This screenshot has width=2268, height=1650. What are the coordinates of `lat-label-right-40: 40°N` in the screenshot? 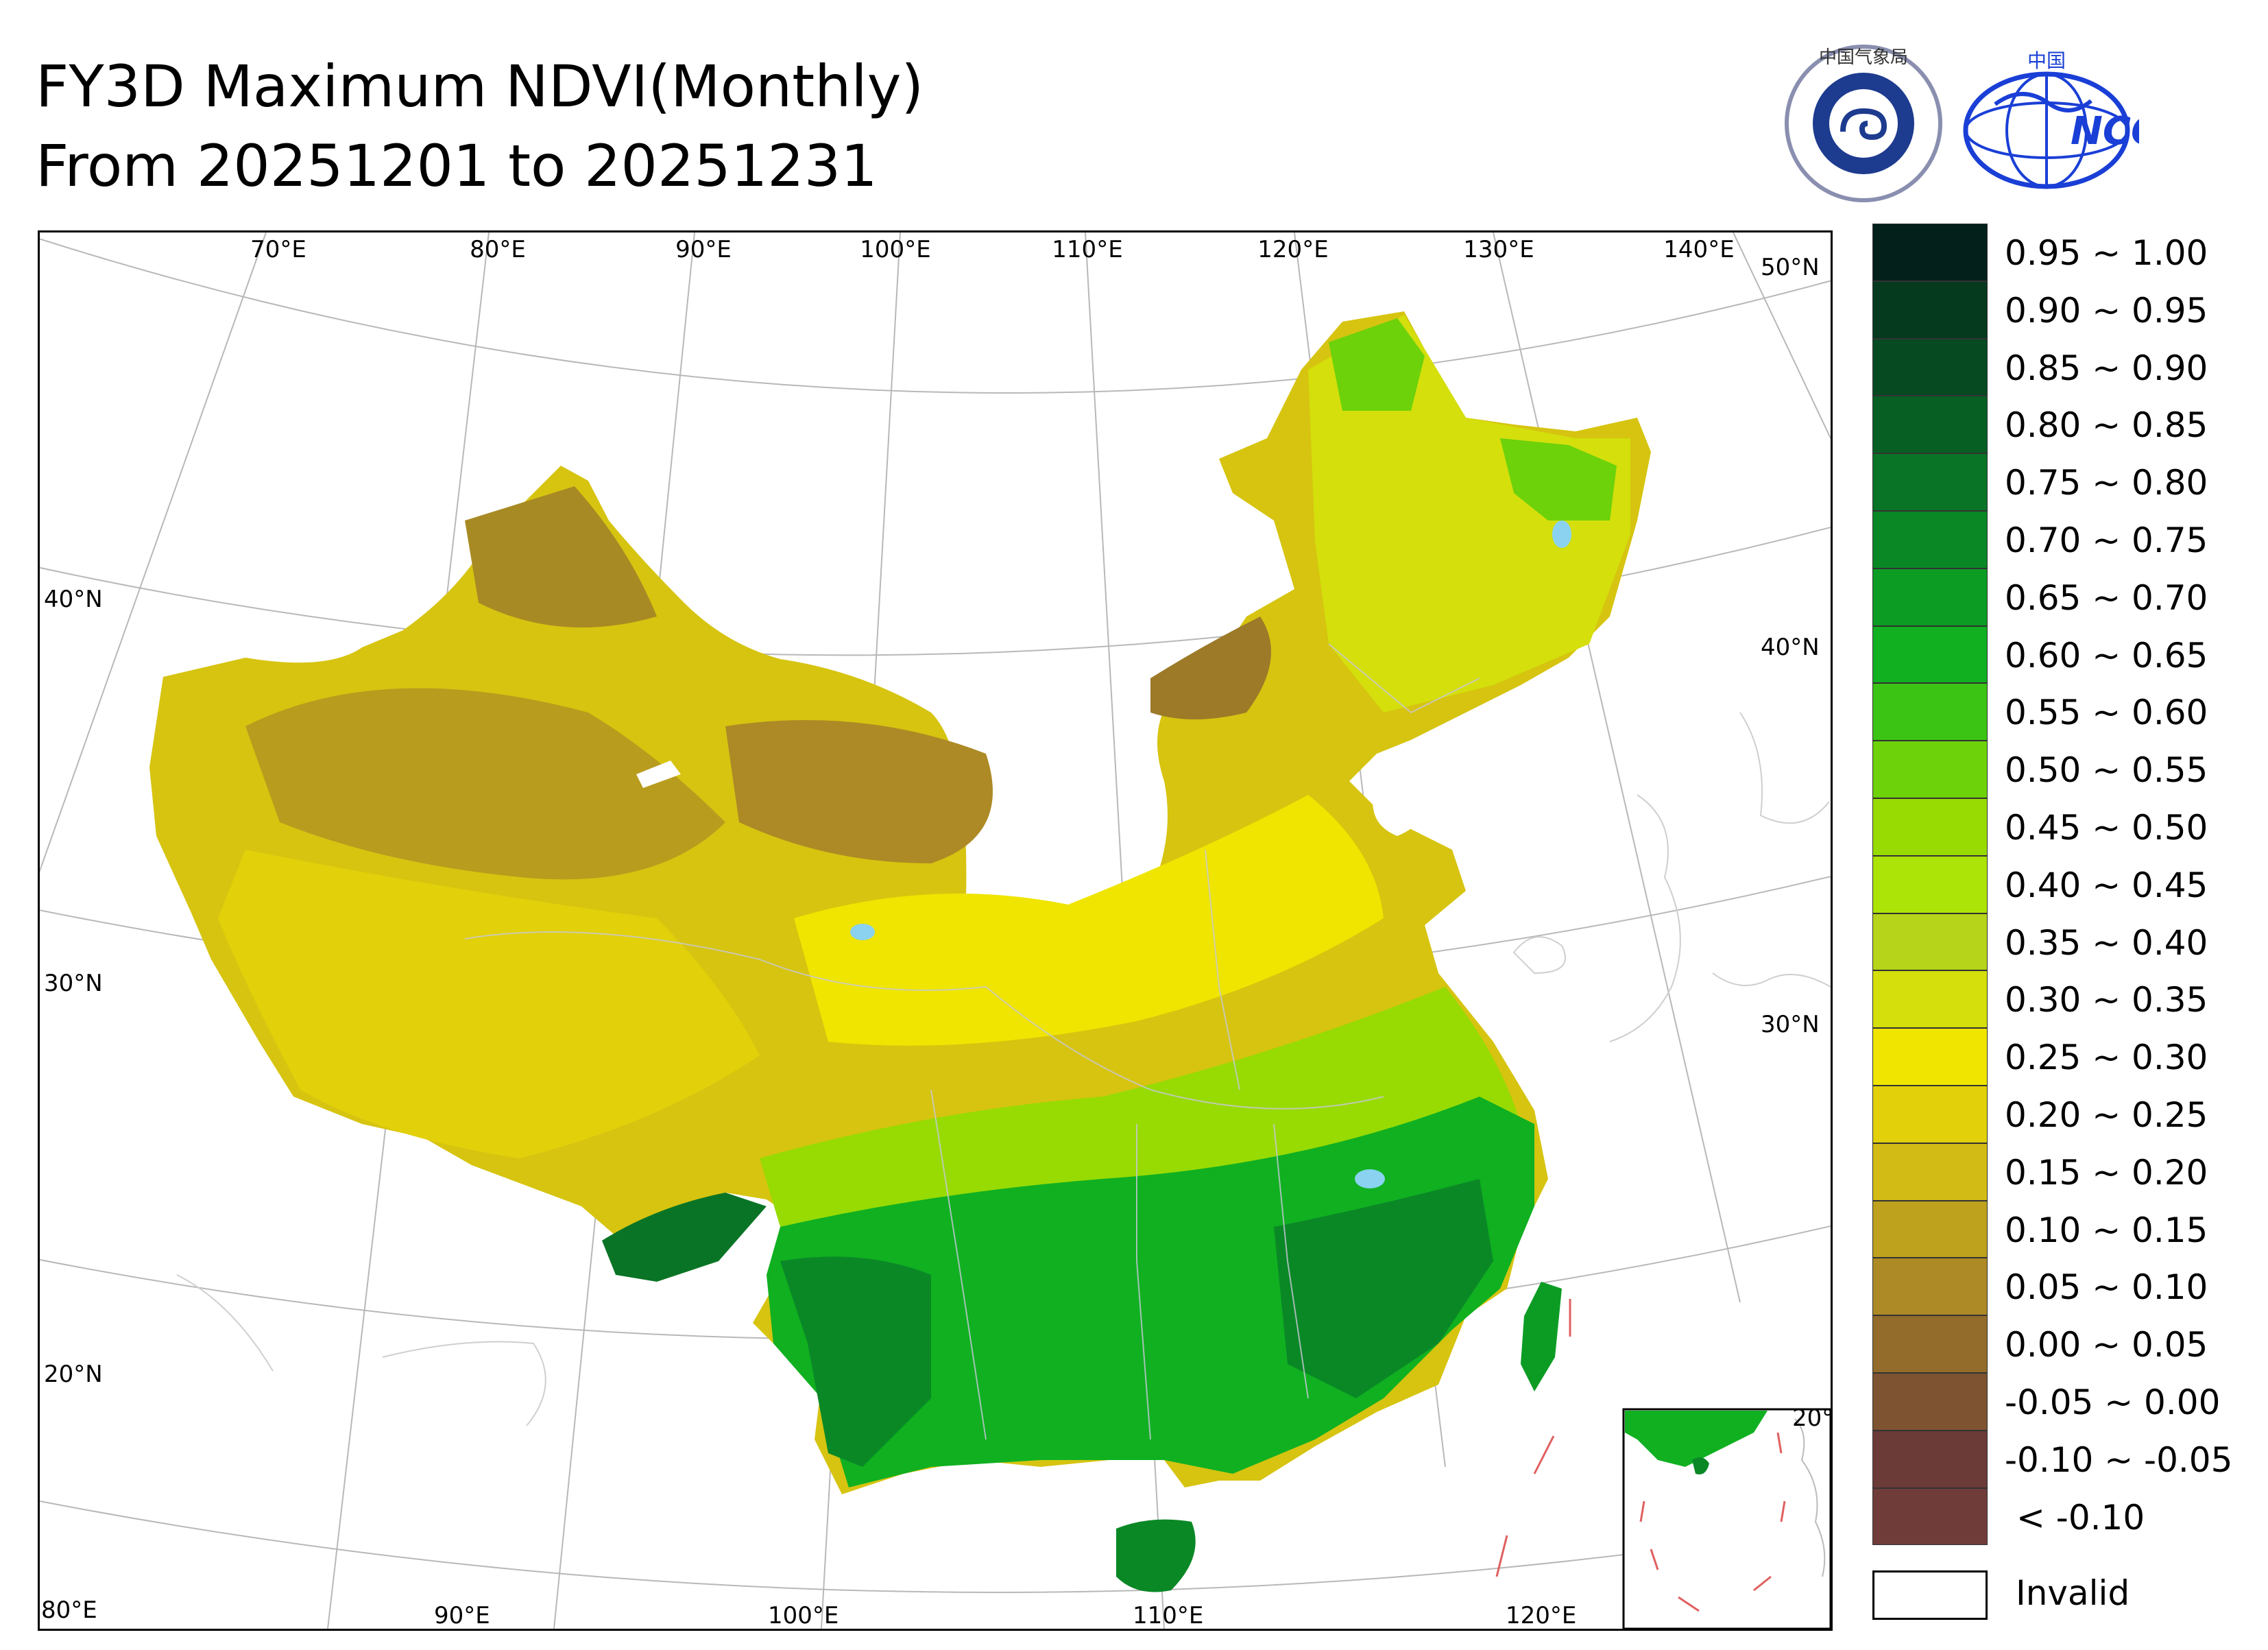 It's located at (1791, 648).